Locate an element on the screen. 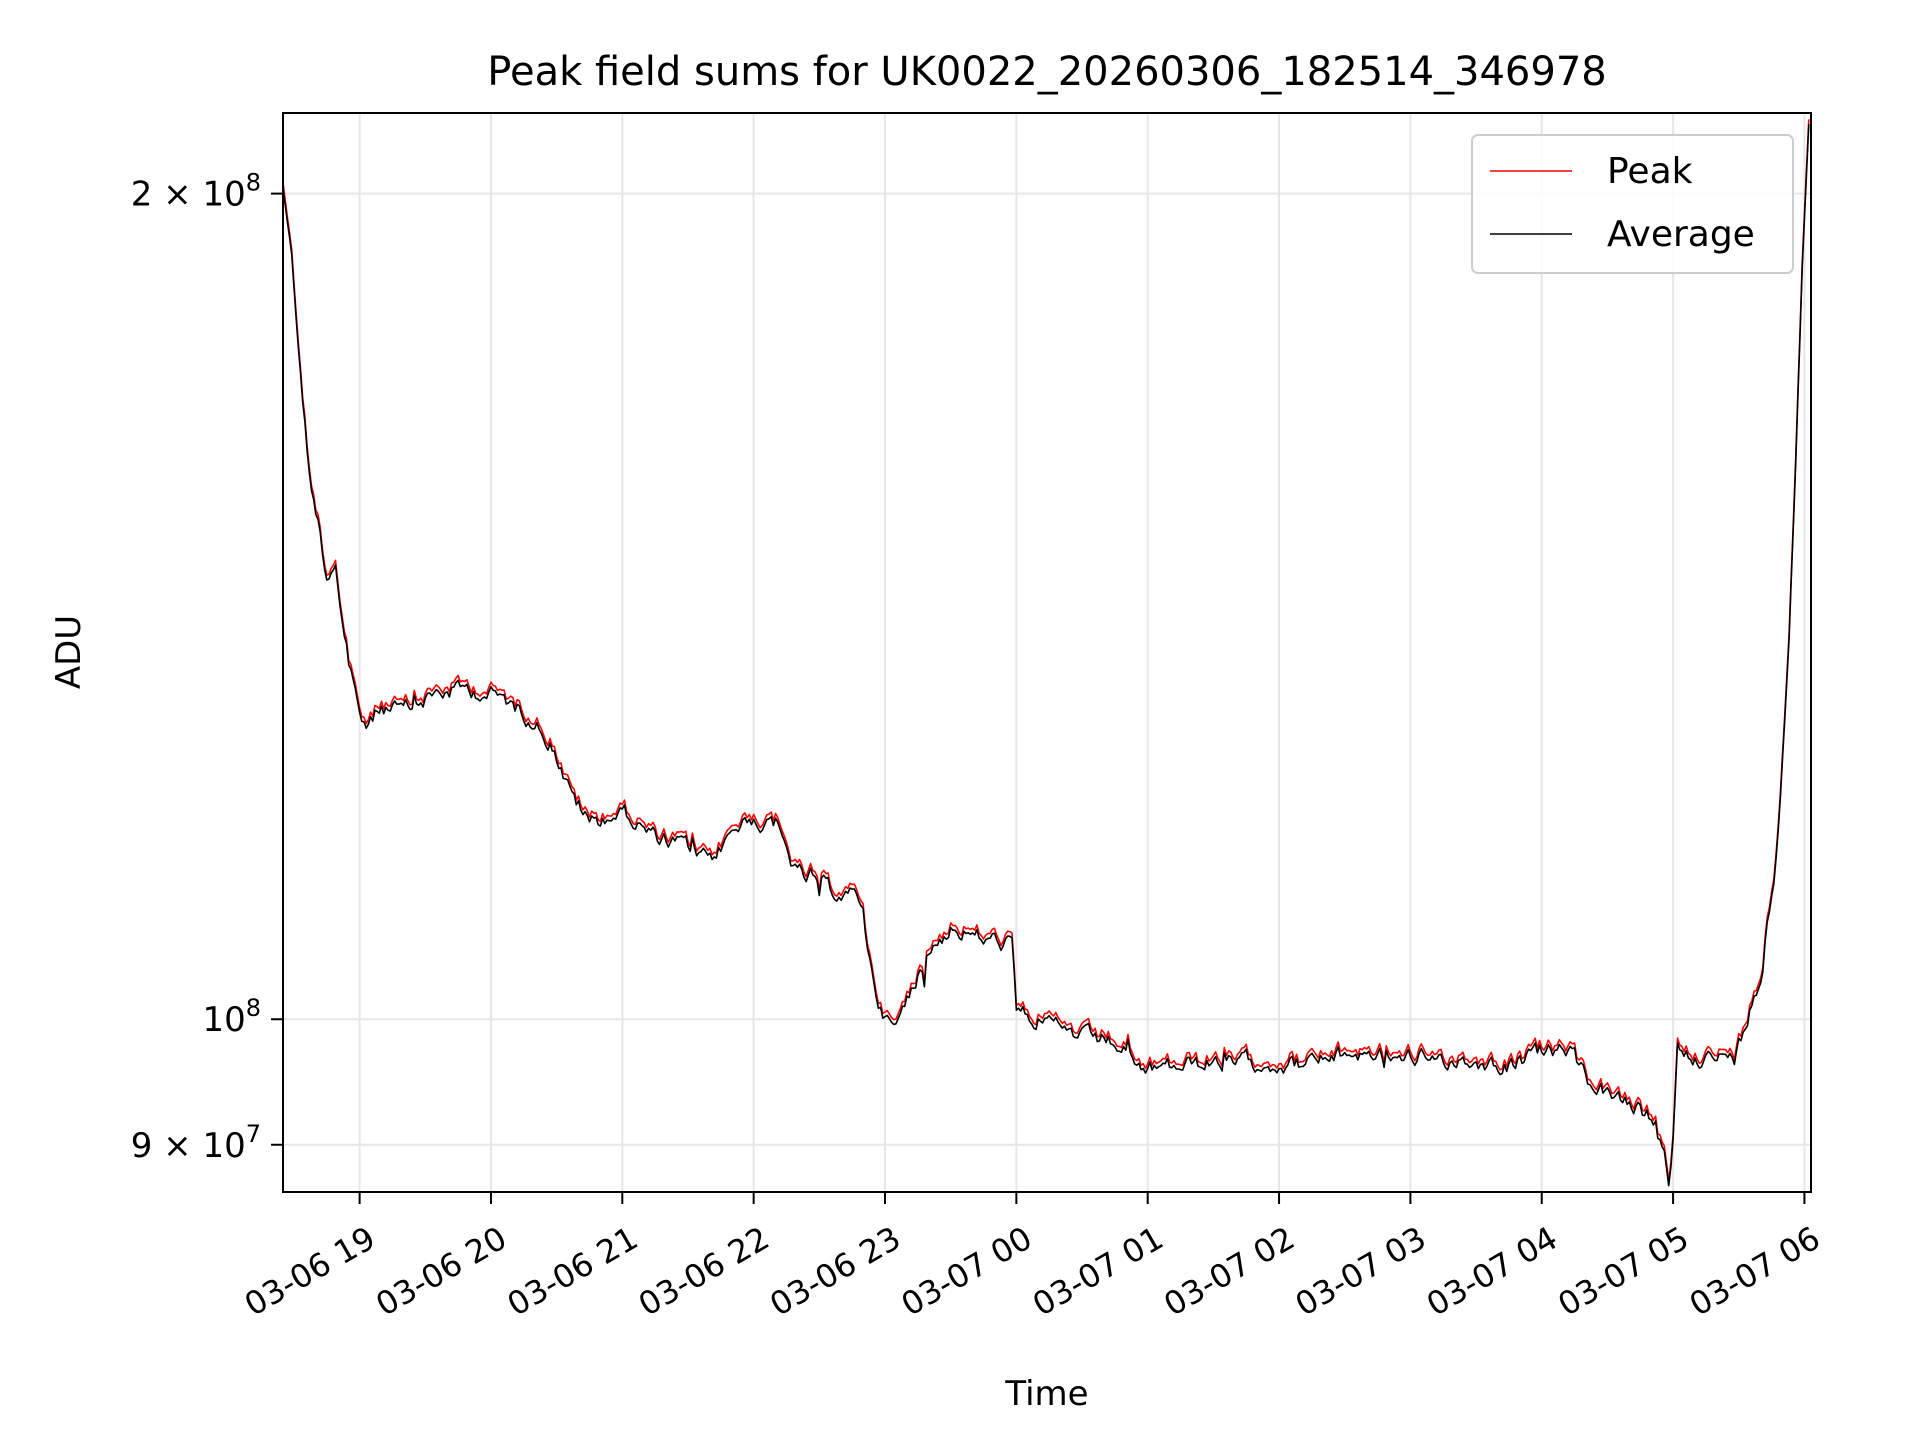 This screenshot has height=1440, width=1920. y-axis-label: ADU is located at coordinates (69, 652).